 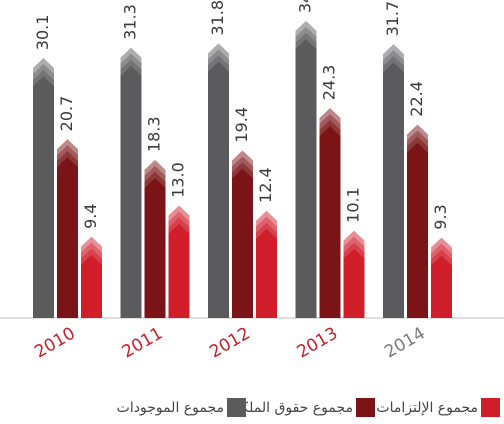 I want to click on value-label: 9.4, so click(x=90, y=215).